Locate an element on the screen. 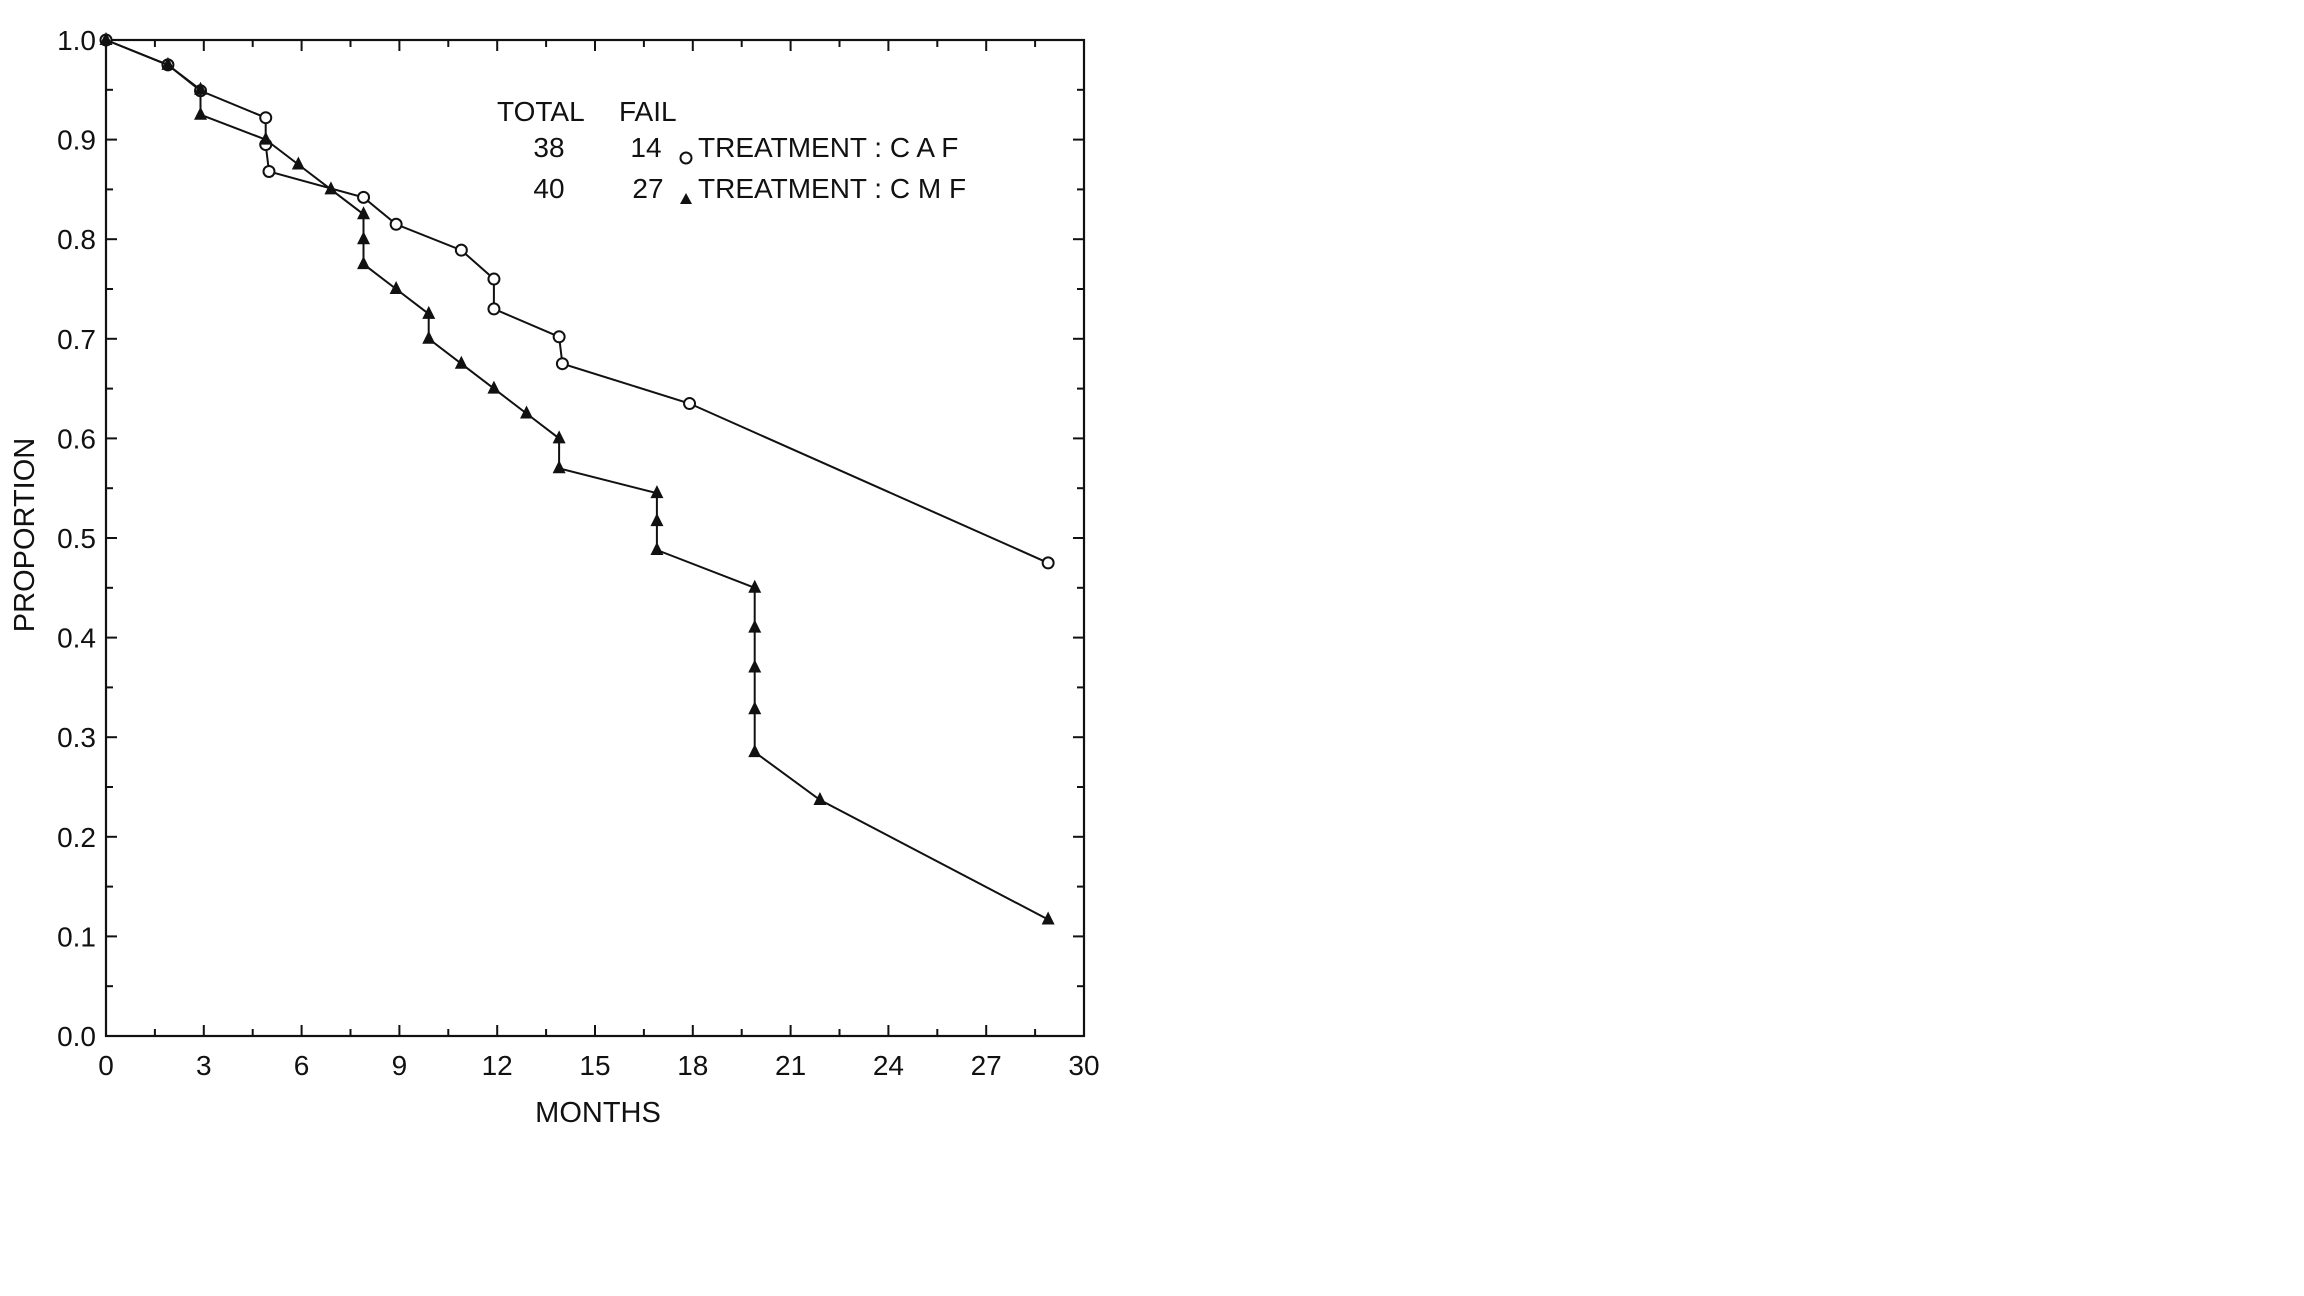  y-tick-label: 0.6 is located at coordinates (76, 438).